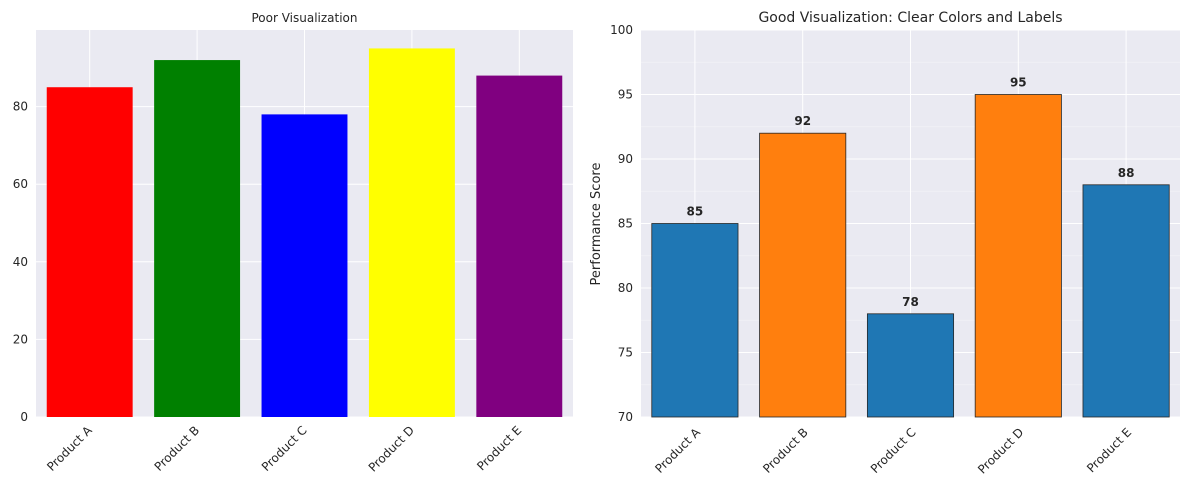 This screenshot has height=490, width=1189. What do you see at coordinates (625, 417) in the screenshot?
I see `y-tick-label: 70` at bounding box center [625, 417].